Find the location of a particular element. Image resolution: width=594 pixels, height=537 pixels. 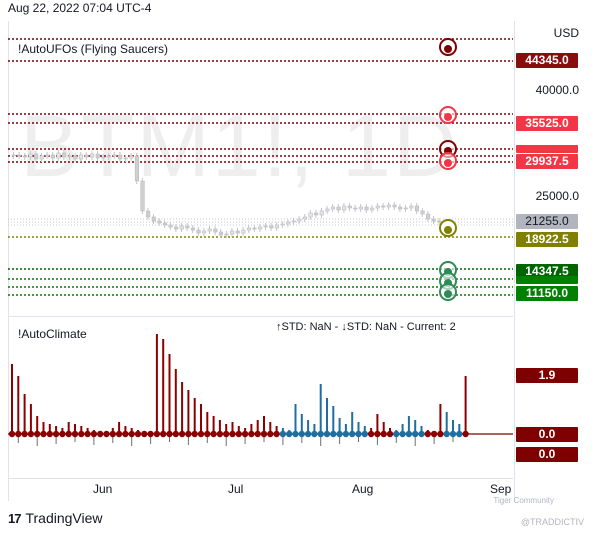

time-label-jul: Jul is located at coordinates (236, 489).